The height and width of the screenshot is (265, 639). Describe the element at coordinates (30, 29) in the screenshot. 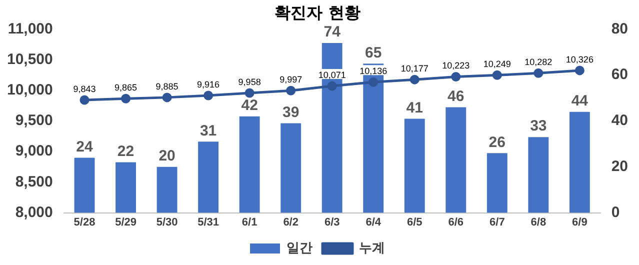

I see `y-tick-label: 11,000` at that location.